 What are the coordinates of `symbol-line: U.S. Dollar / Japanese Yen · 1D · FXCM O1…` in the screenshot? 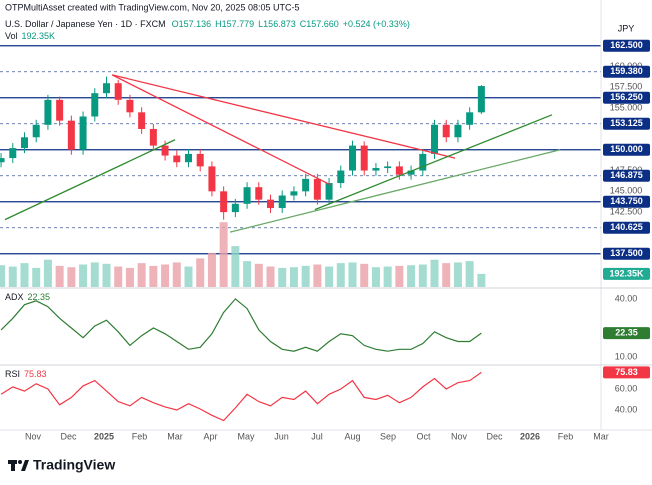 It's located at (207, 24).